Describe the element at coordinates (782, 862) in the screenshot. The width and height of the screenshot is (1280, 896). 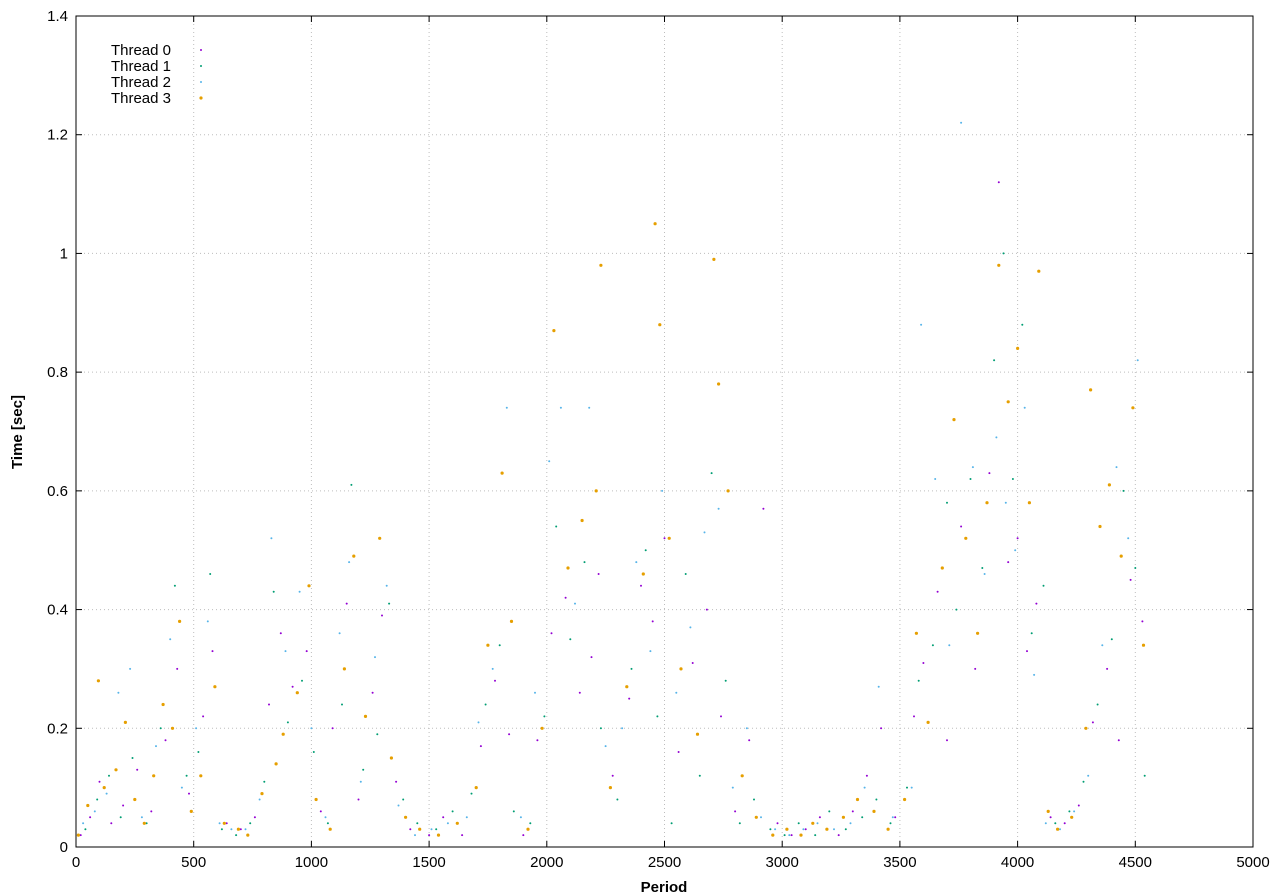
I see `x-tick-label: 3000` at that location.